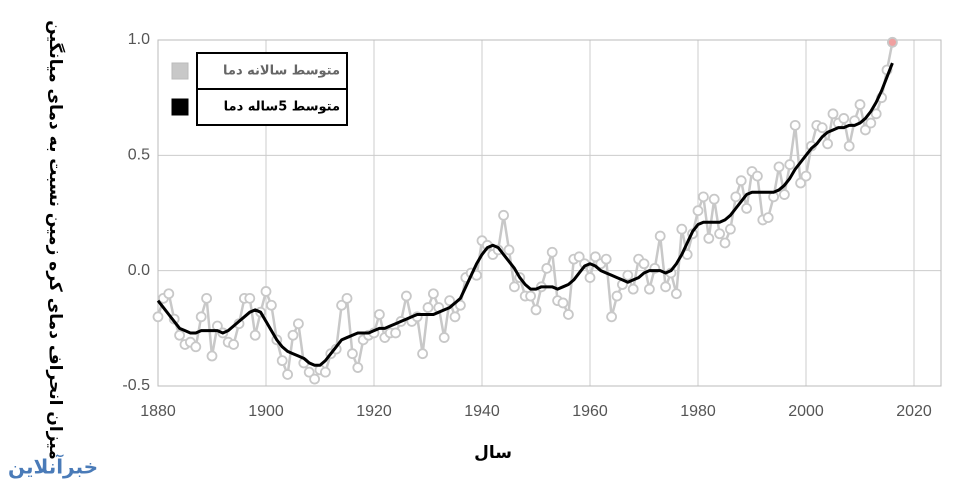 The image size is (975, 491). I want to click on y-tick-label: 0.5, so click(139, 155).